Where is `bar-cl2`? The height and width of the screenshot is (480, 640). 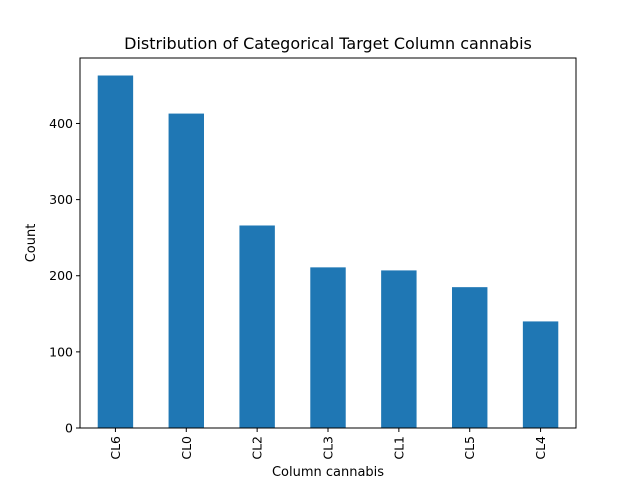
bar-cl2 is located at coordinates (257, 326).